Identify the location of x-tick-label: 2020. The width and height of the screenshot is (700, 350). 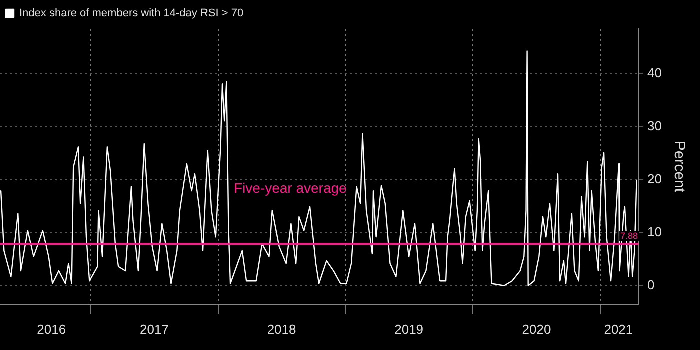
(537, 329).